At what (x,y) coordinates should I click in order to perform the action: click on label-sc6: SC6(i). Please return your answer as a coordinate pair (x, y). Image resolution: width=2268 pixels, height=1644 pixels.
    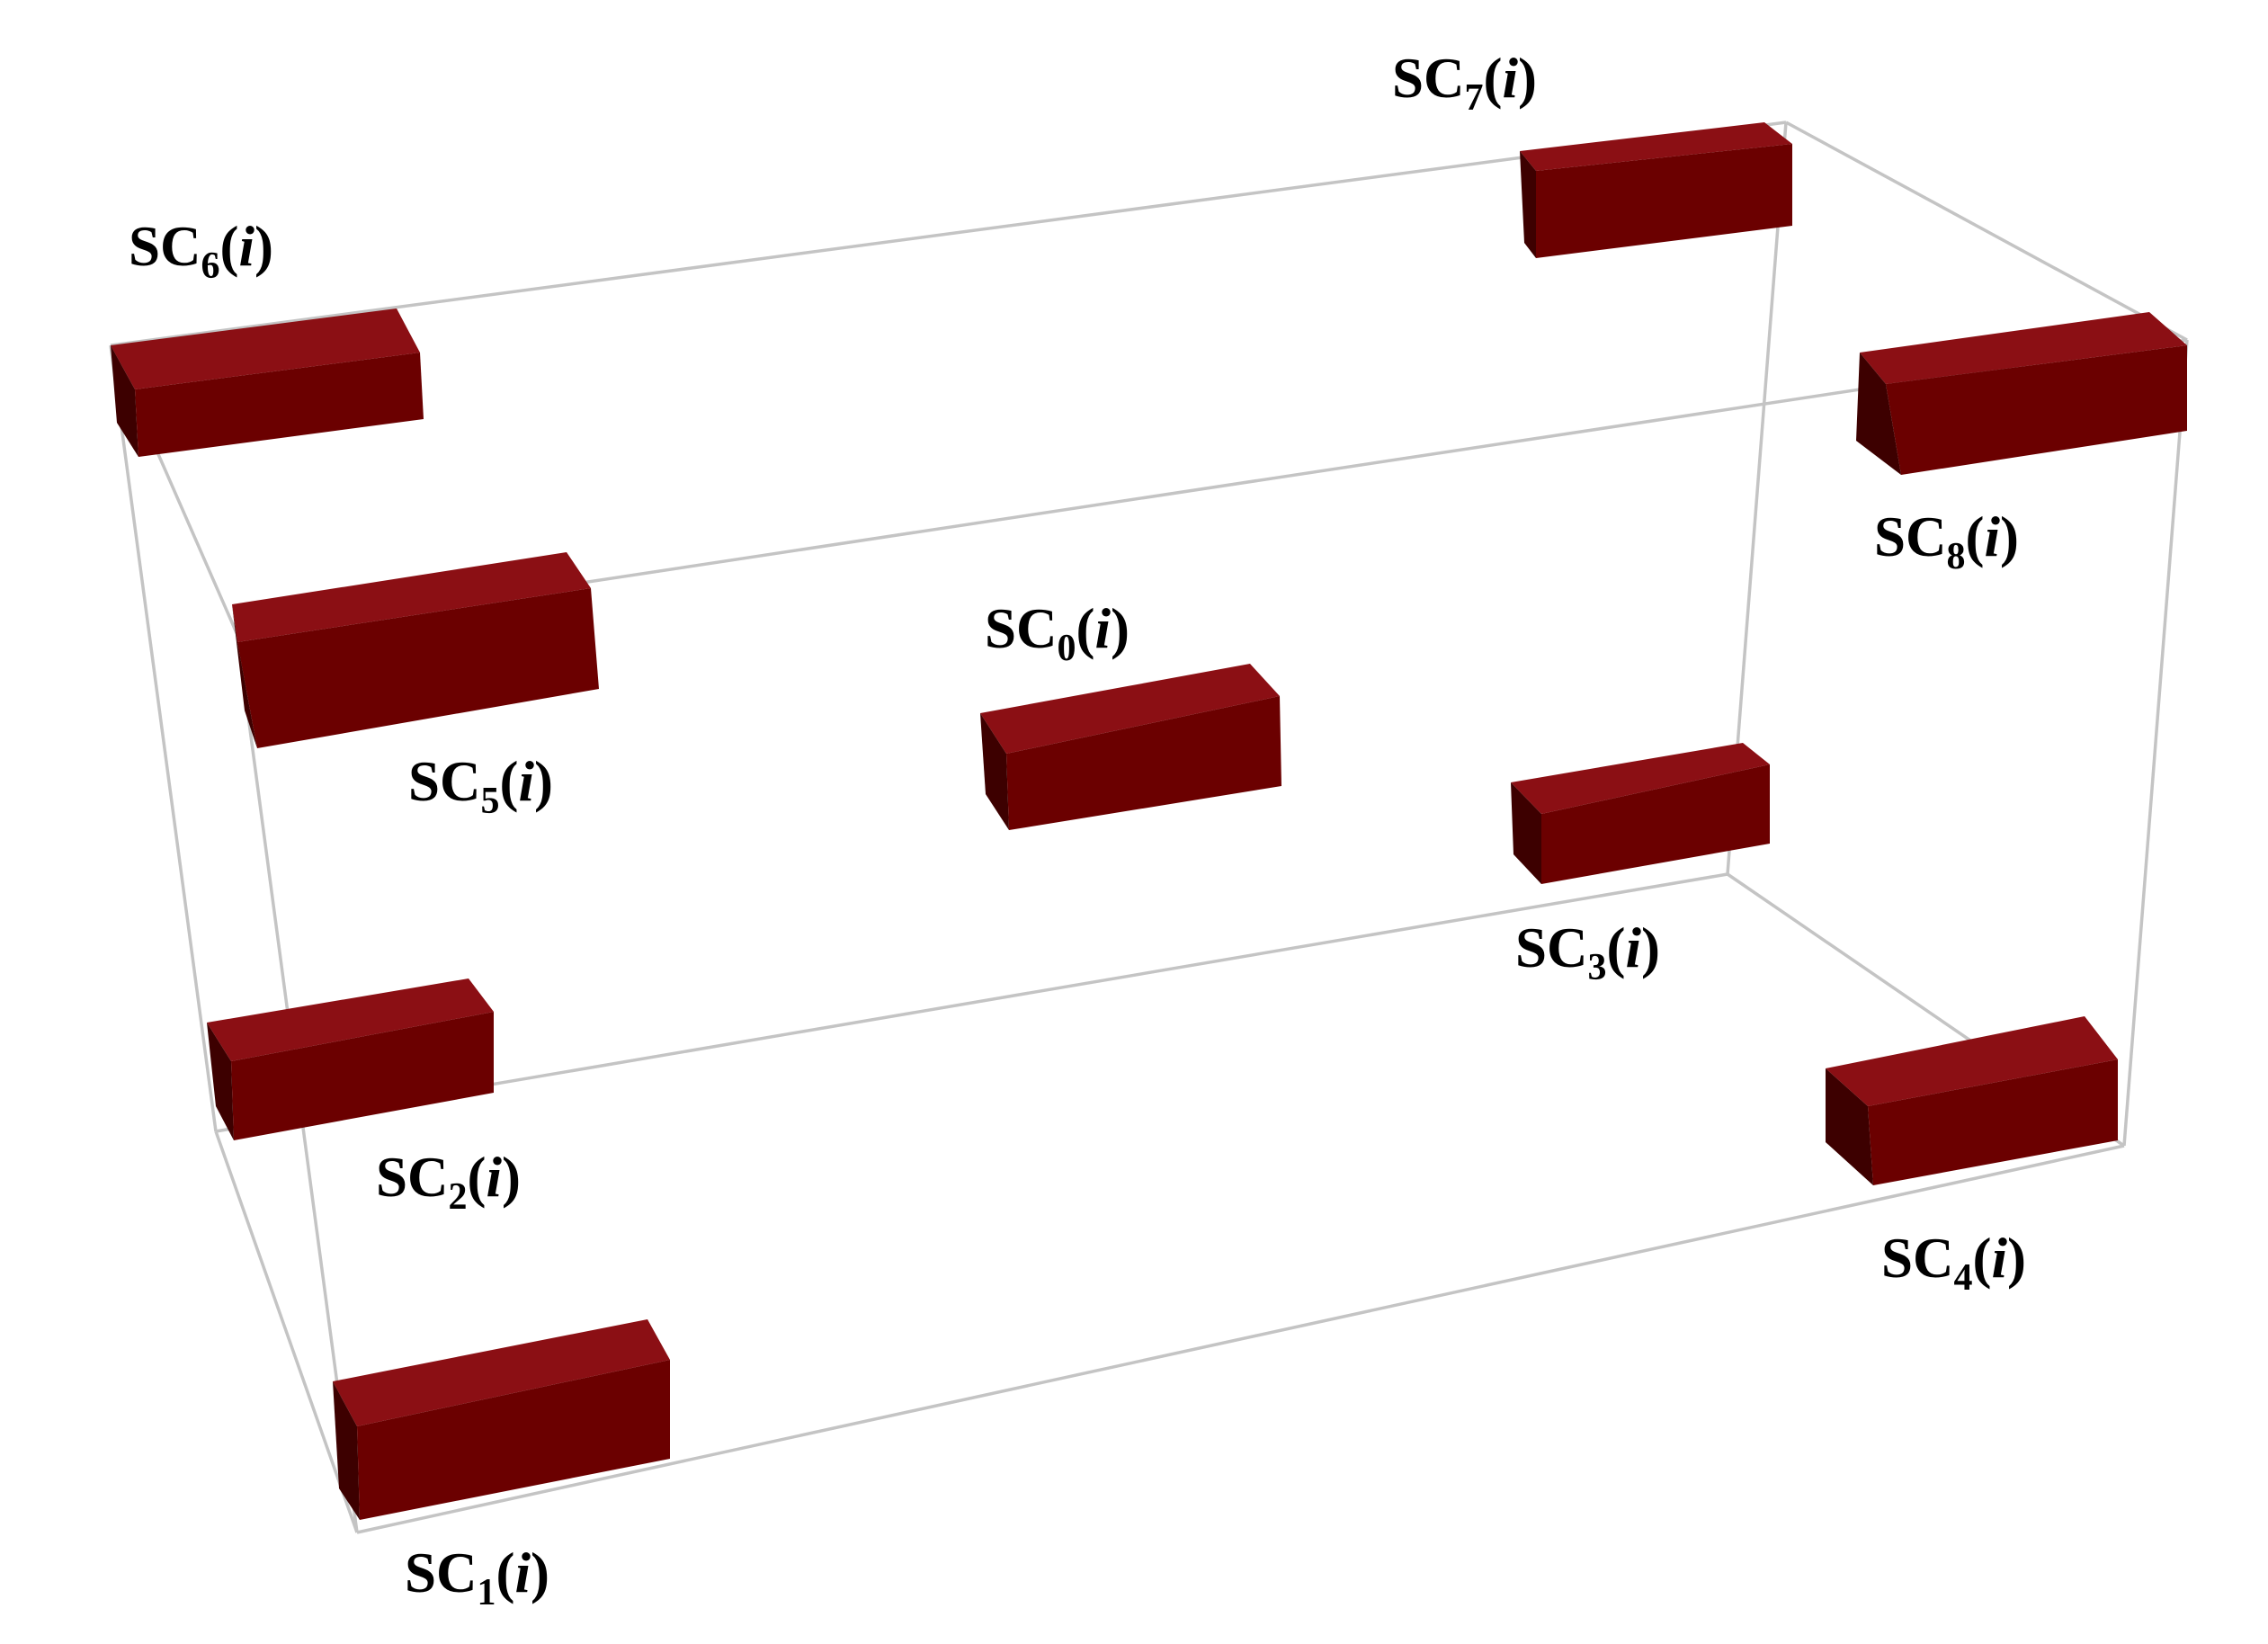
    Looking at the image, I should click on (201, 251).